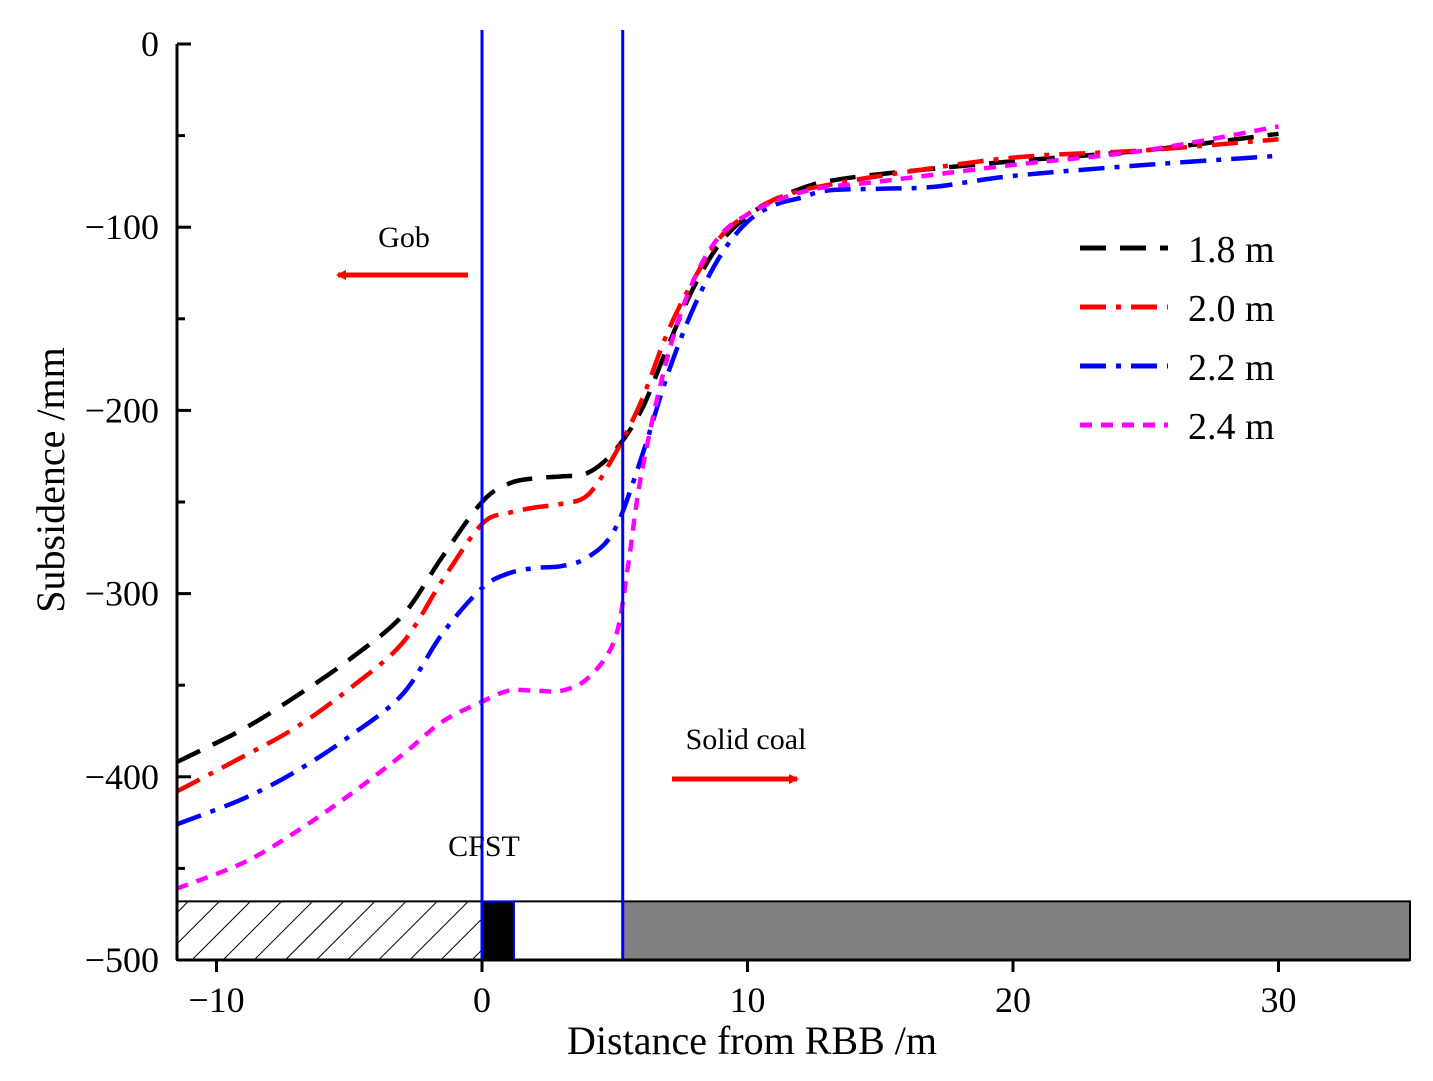  What do you see at coordinates (1231, 368) in the screenshot?
I see `legend-label: 2.2 m` at bounding box center [1231, 368].